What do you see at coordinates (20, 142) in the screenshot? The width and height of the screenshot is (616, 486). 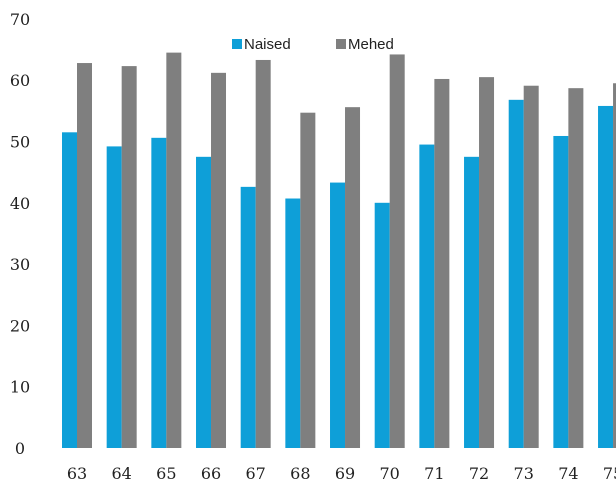 I see `y-tick-label: 50` at bounding box center [20, 142].